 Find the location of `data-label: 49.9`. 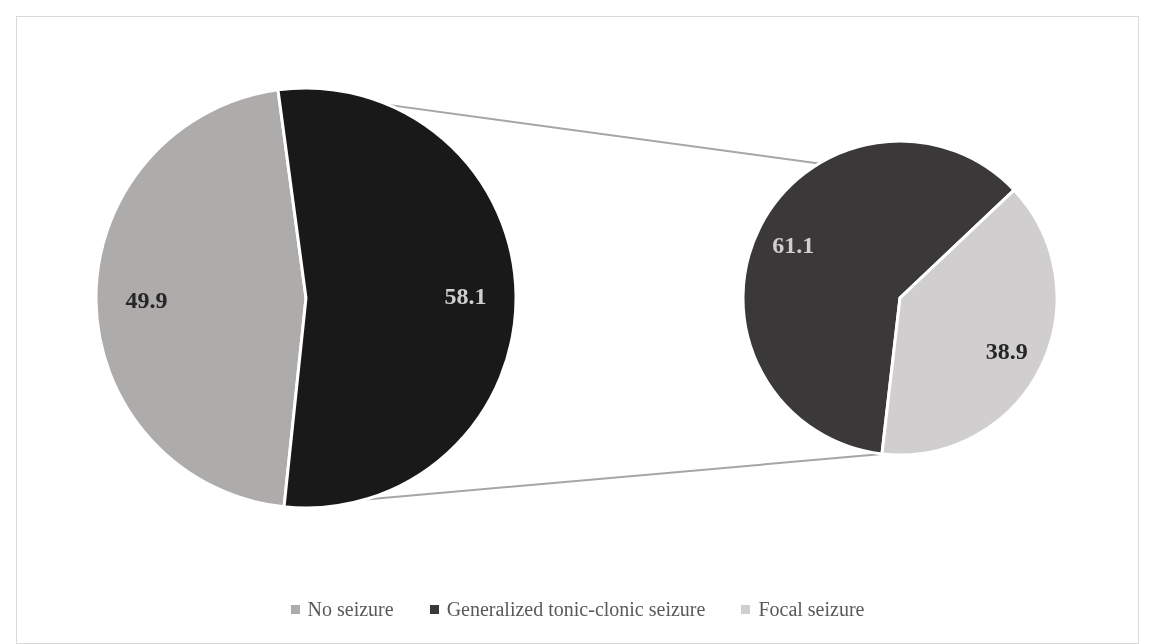

data-label: 49.9 is located at coordinates (146, 300).